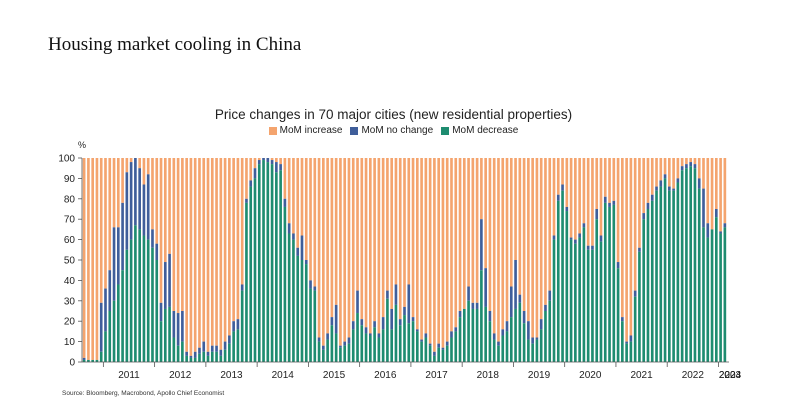 This screenshot has height=405, width=787. I want to click on x-tick-label: 2024, so click(730, 375).